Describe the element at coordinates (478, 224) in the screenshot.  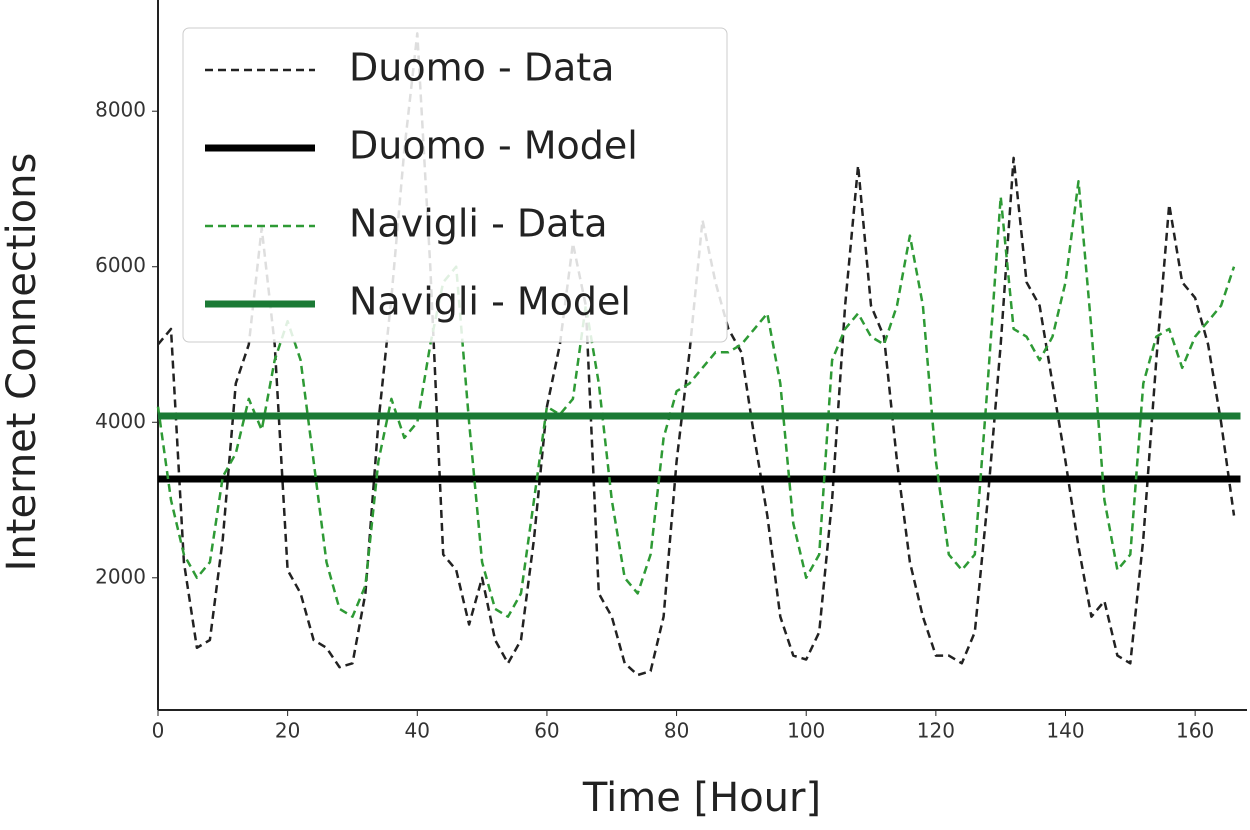
I see `legend-label: Navigli - Data` at that location.